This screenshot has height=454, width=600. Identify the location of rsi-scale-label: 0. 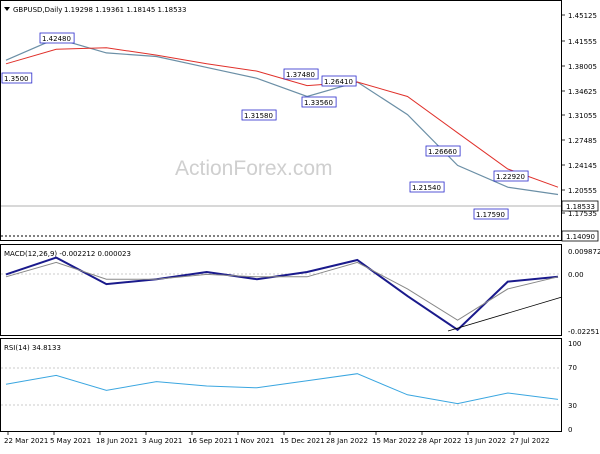
(570, 430).